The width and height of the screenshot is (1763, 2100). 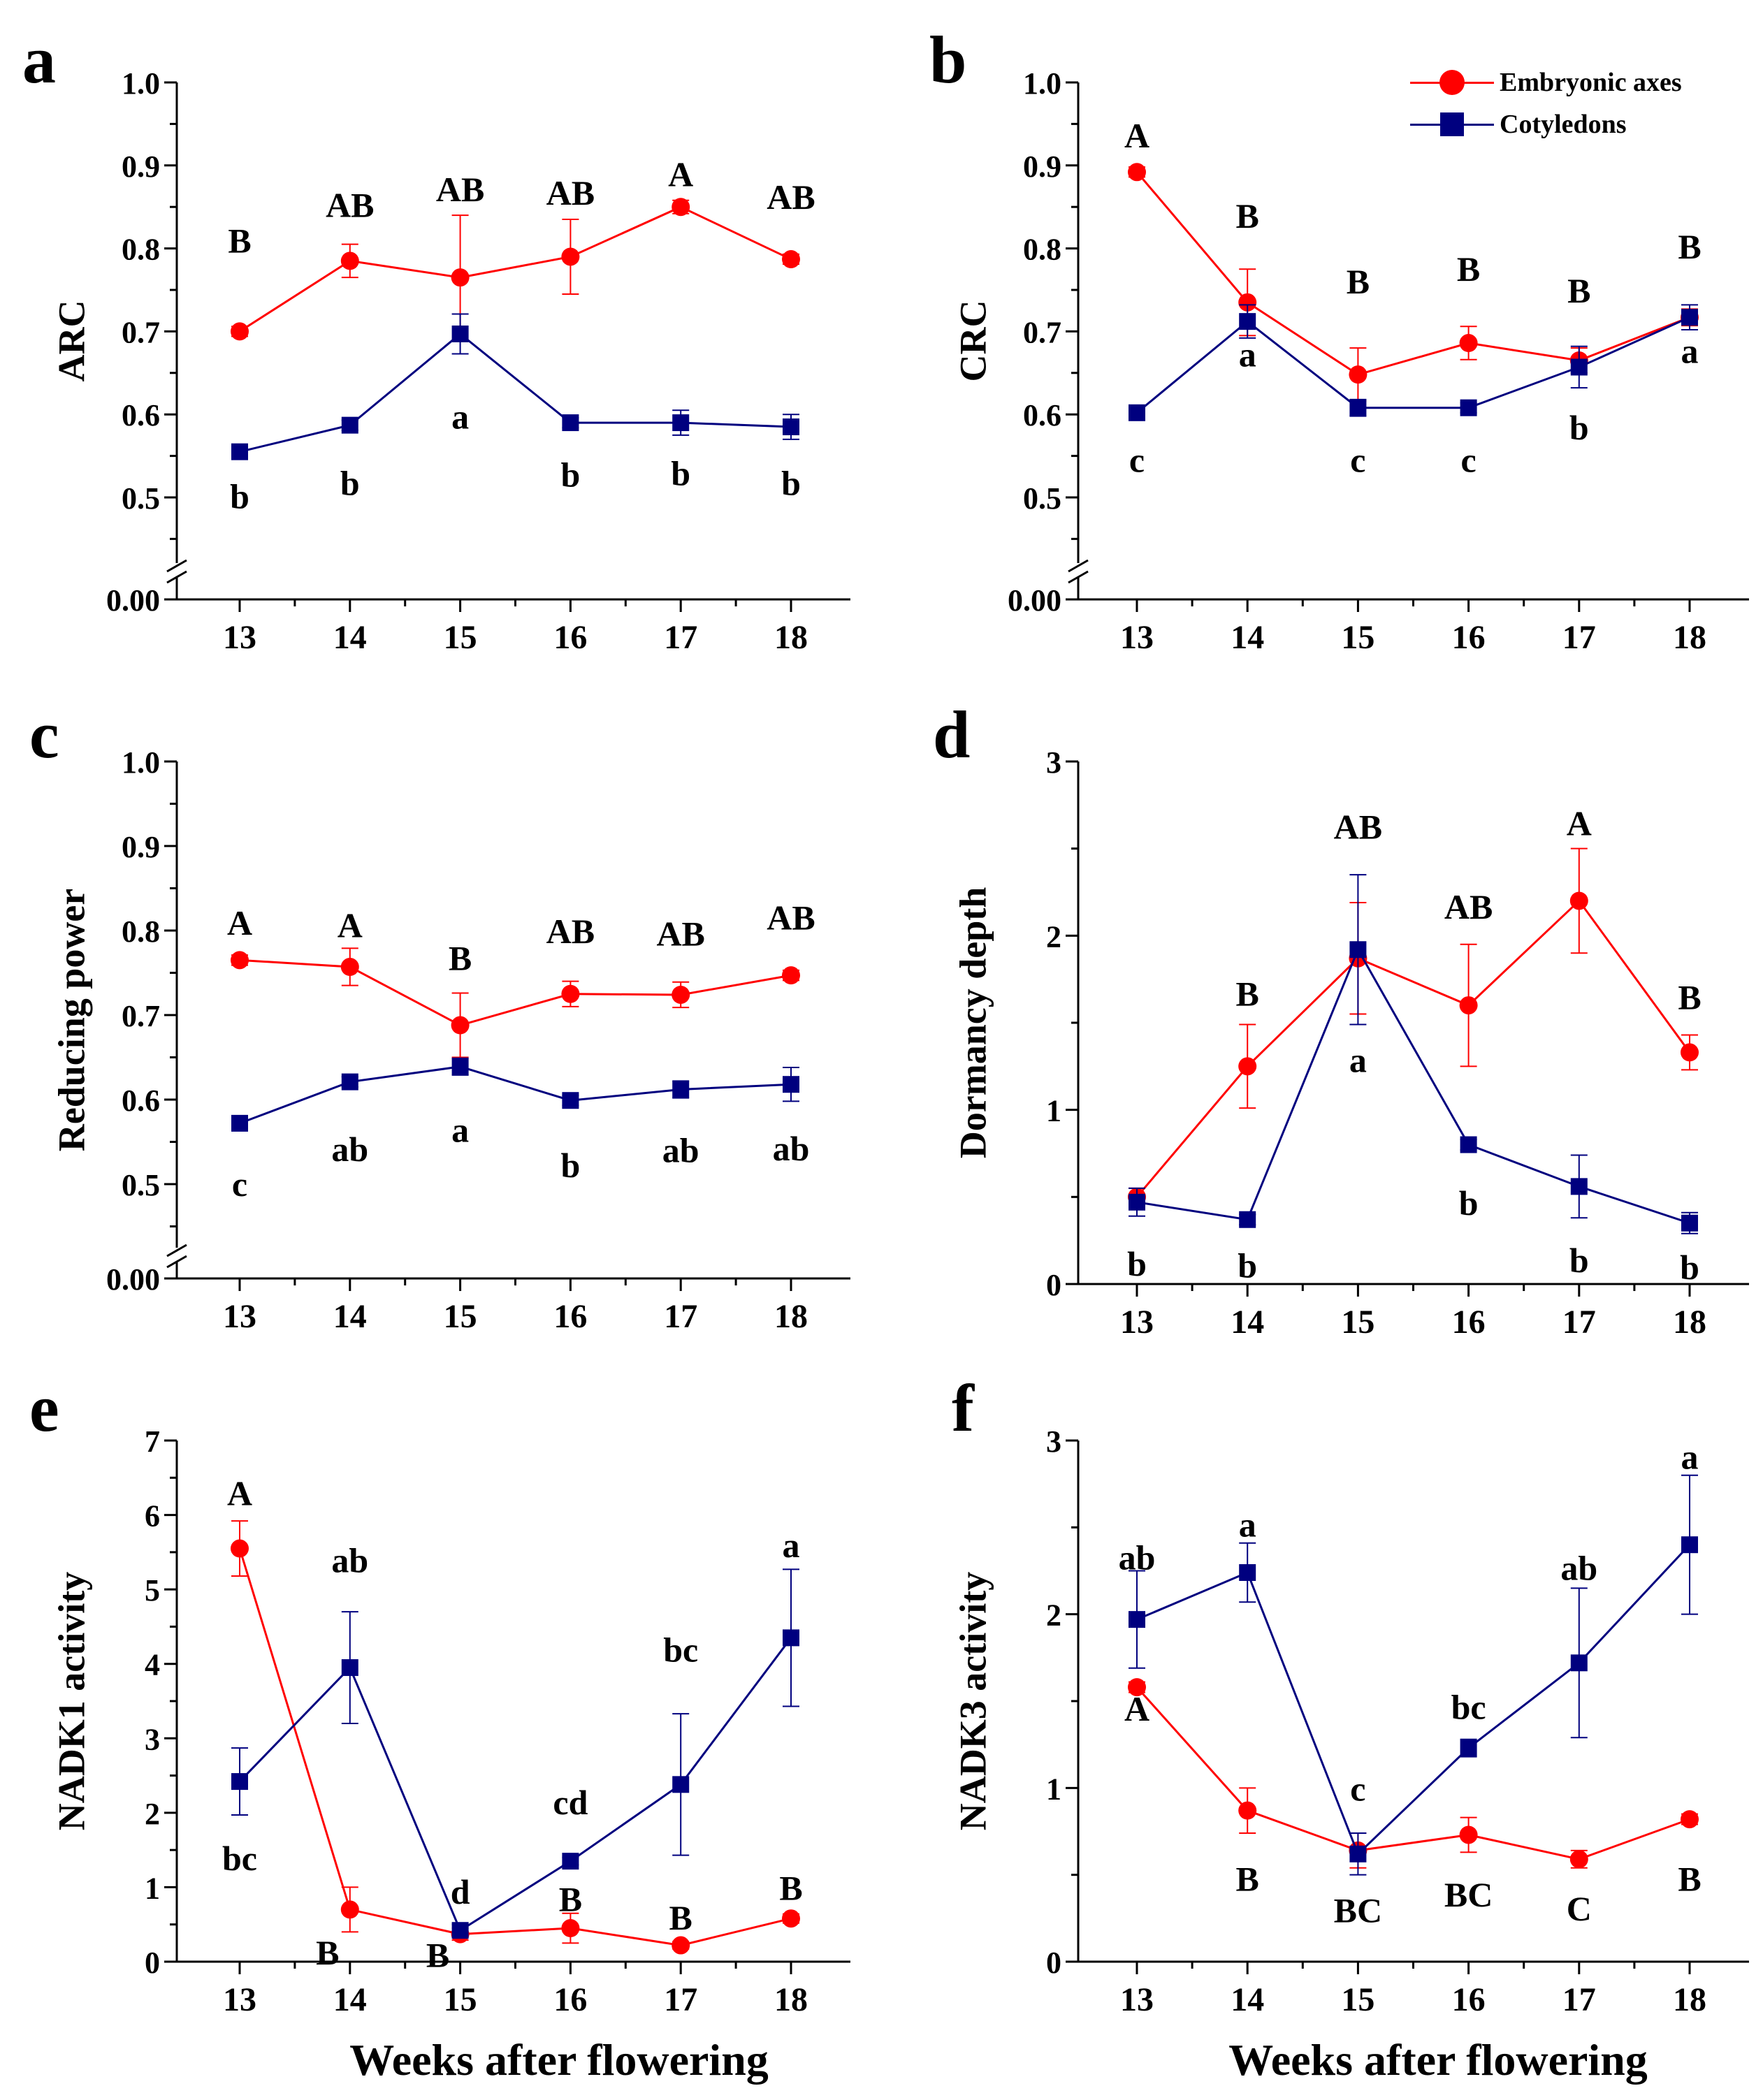 I want to click on panel-e-x-tick-label: 15, so click(x=460, y=1999).